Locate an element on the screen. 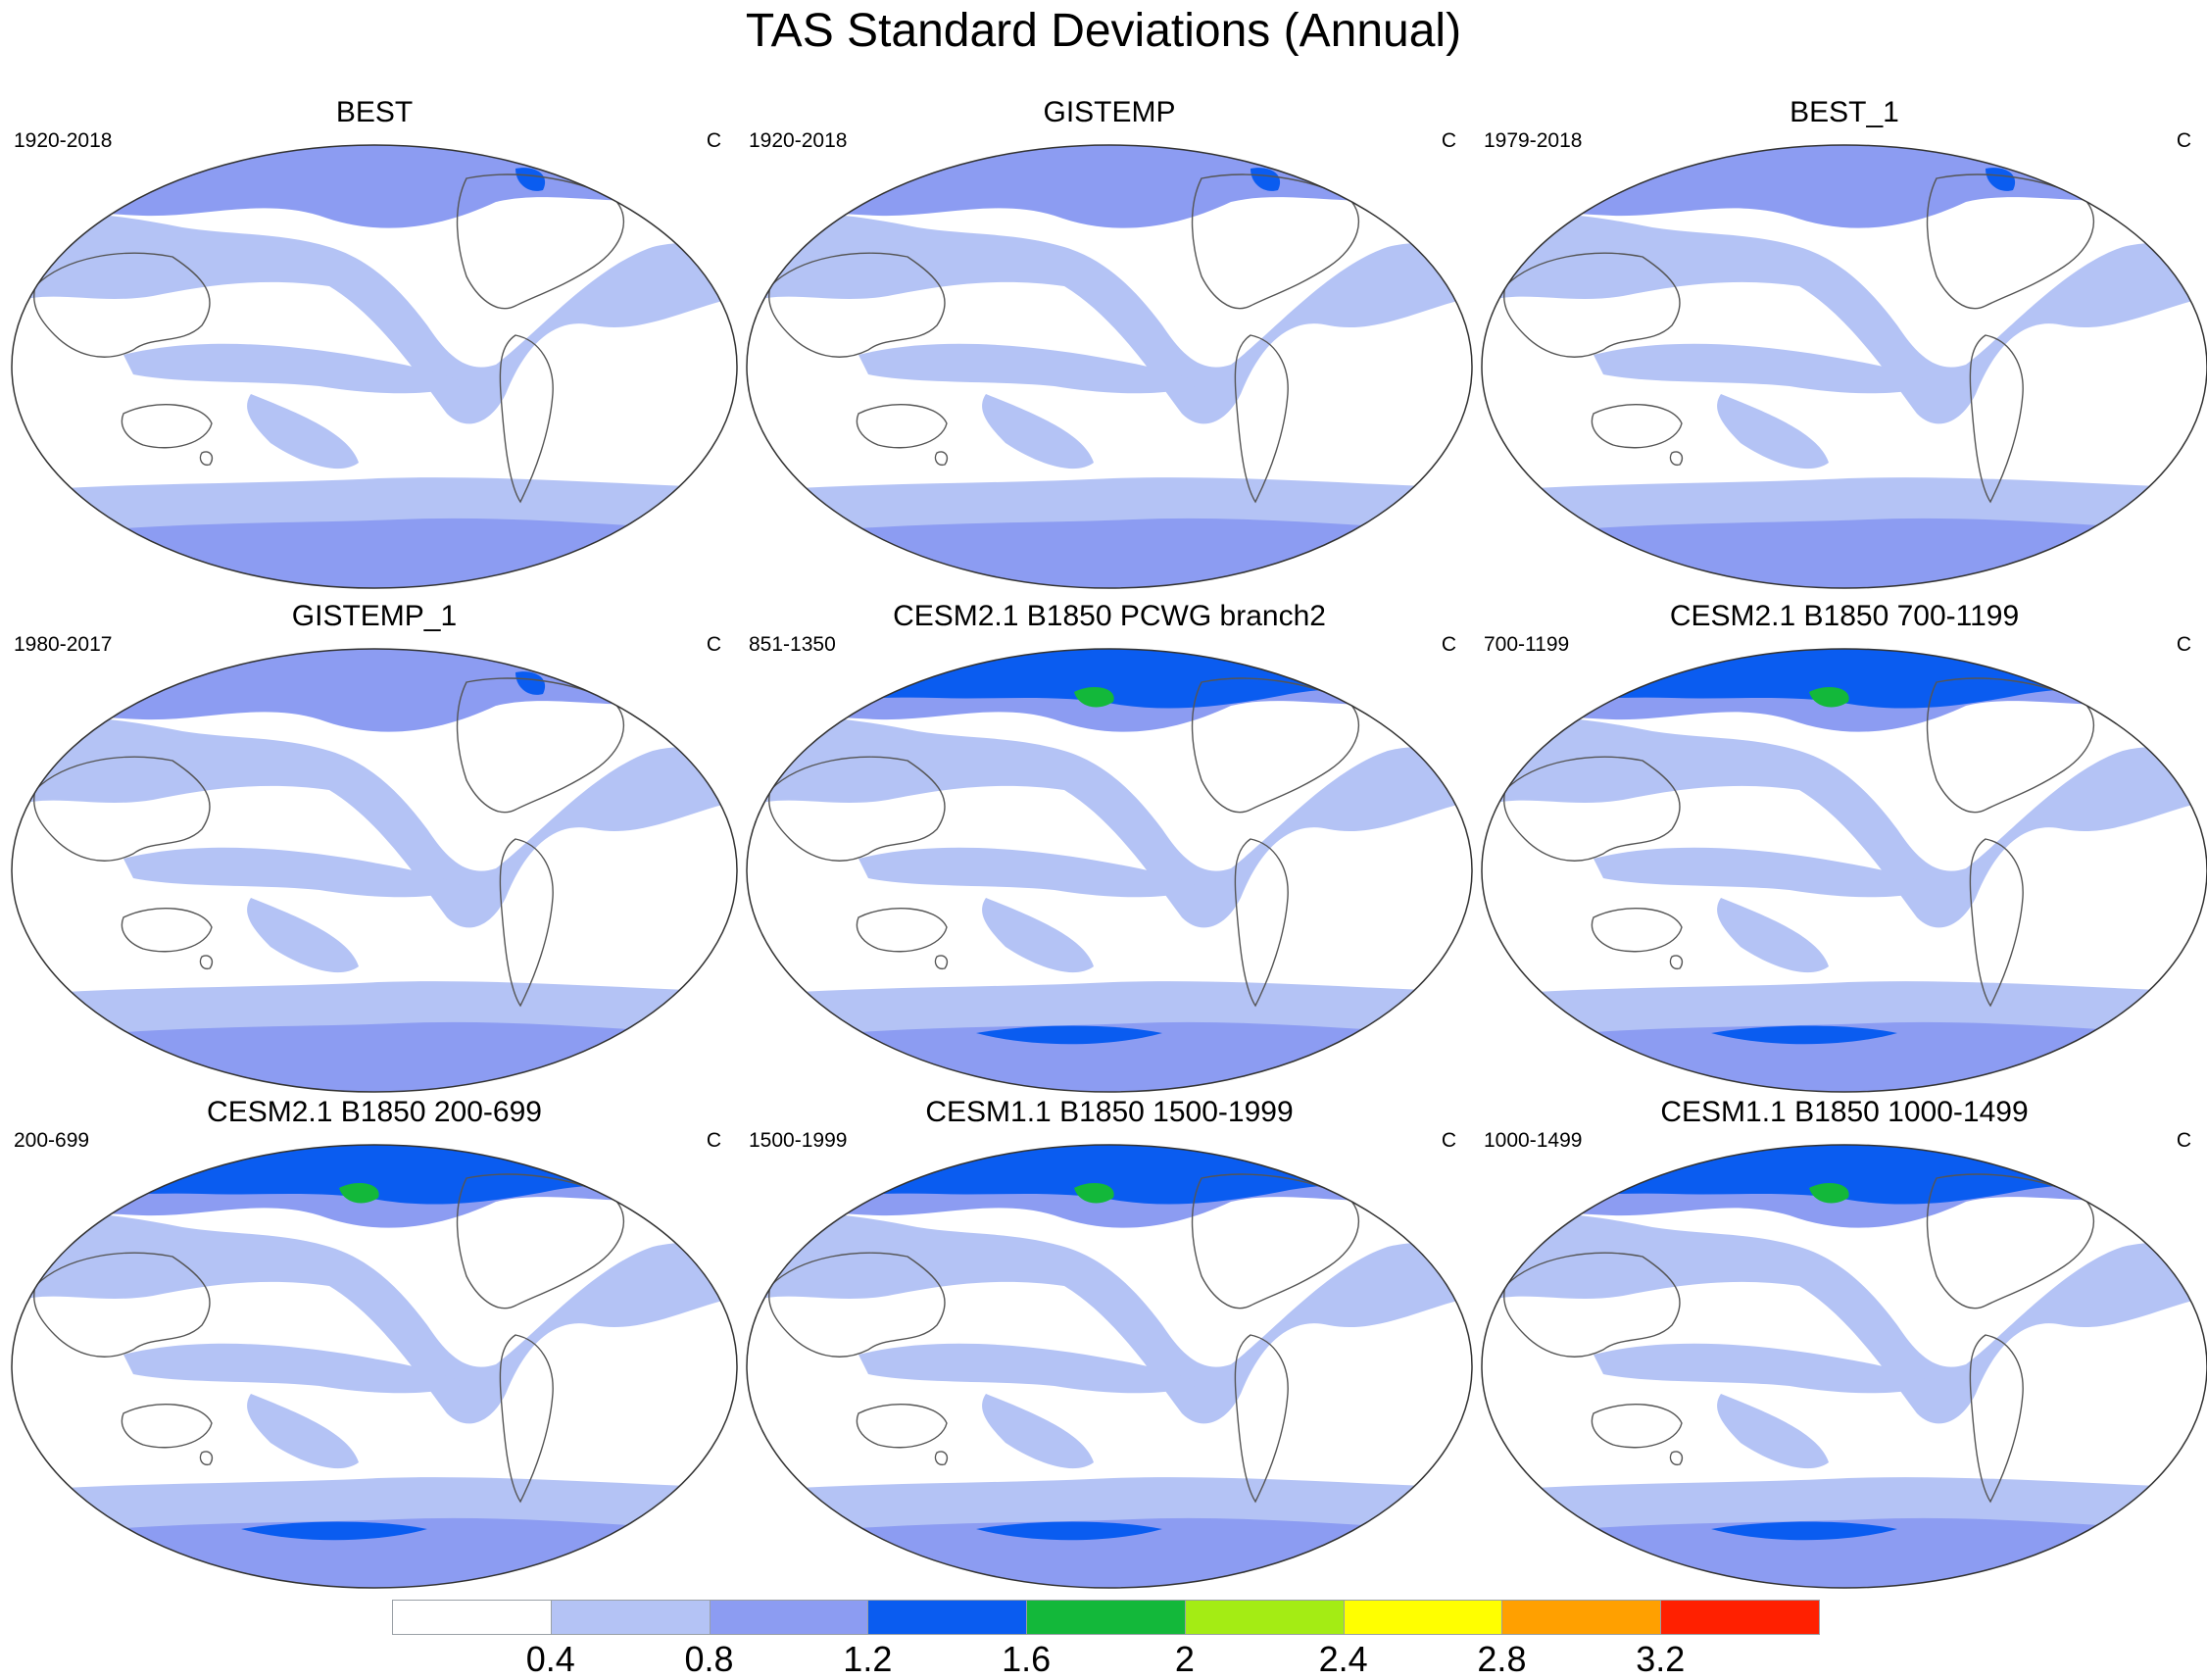  panel-title: GISTEMP_1 is located at coordinates (374, 616).